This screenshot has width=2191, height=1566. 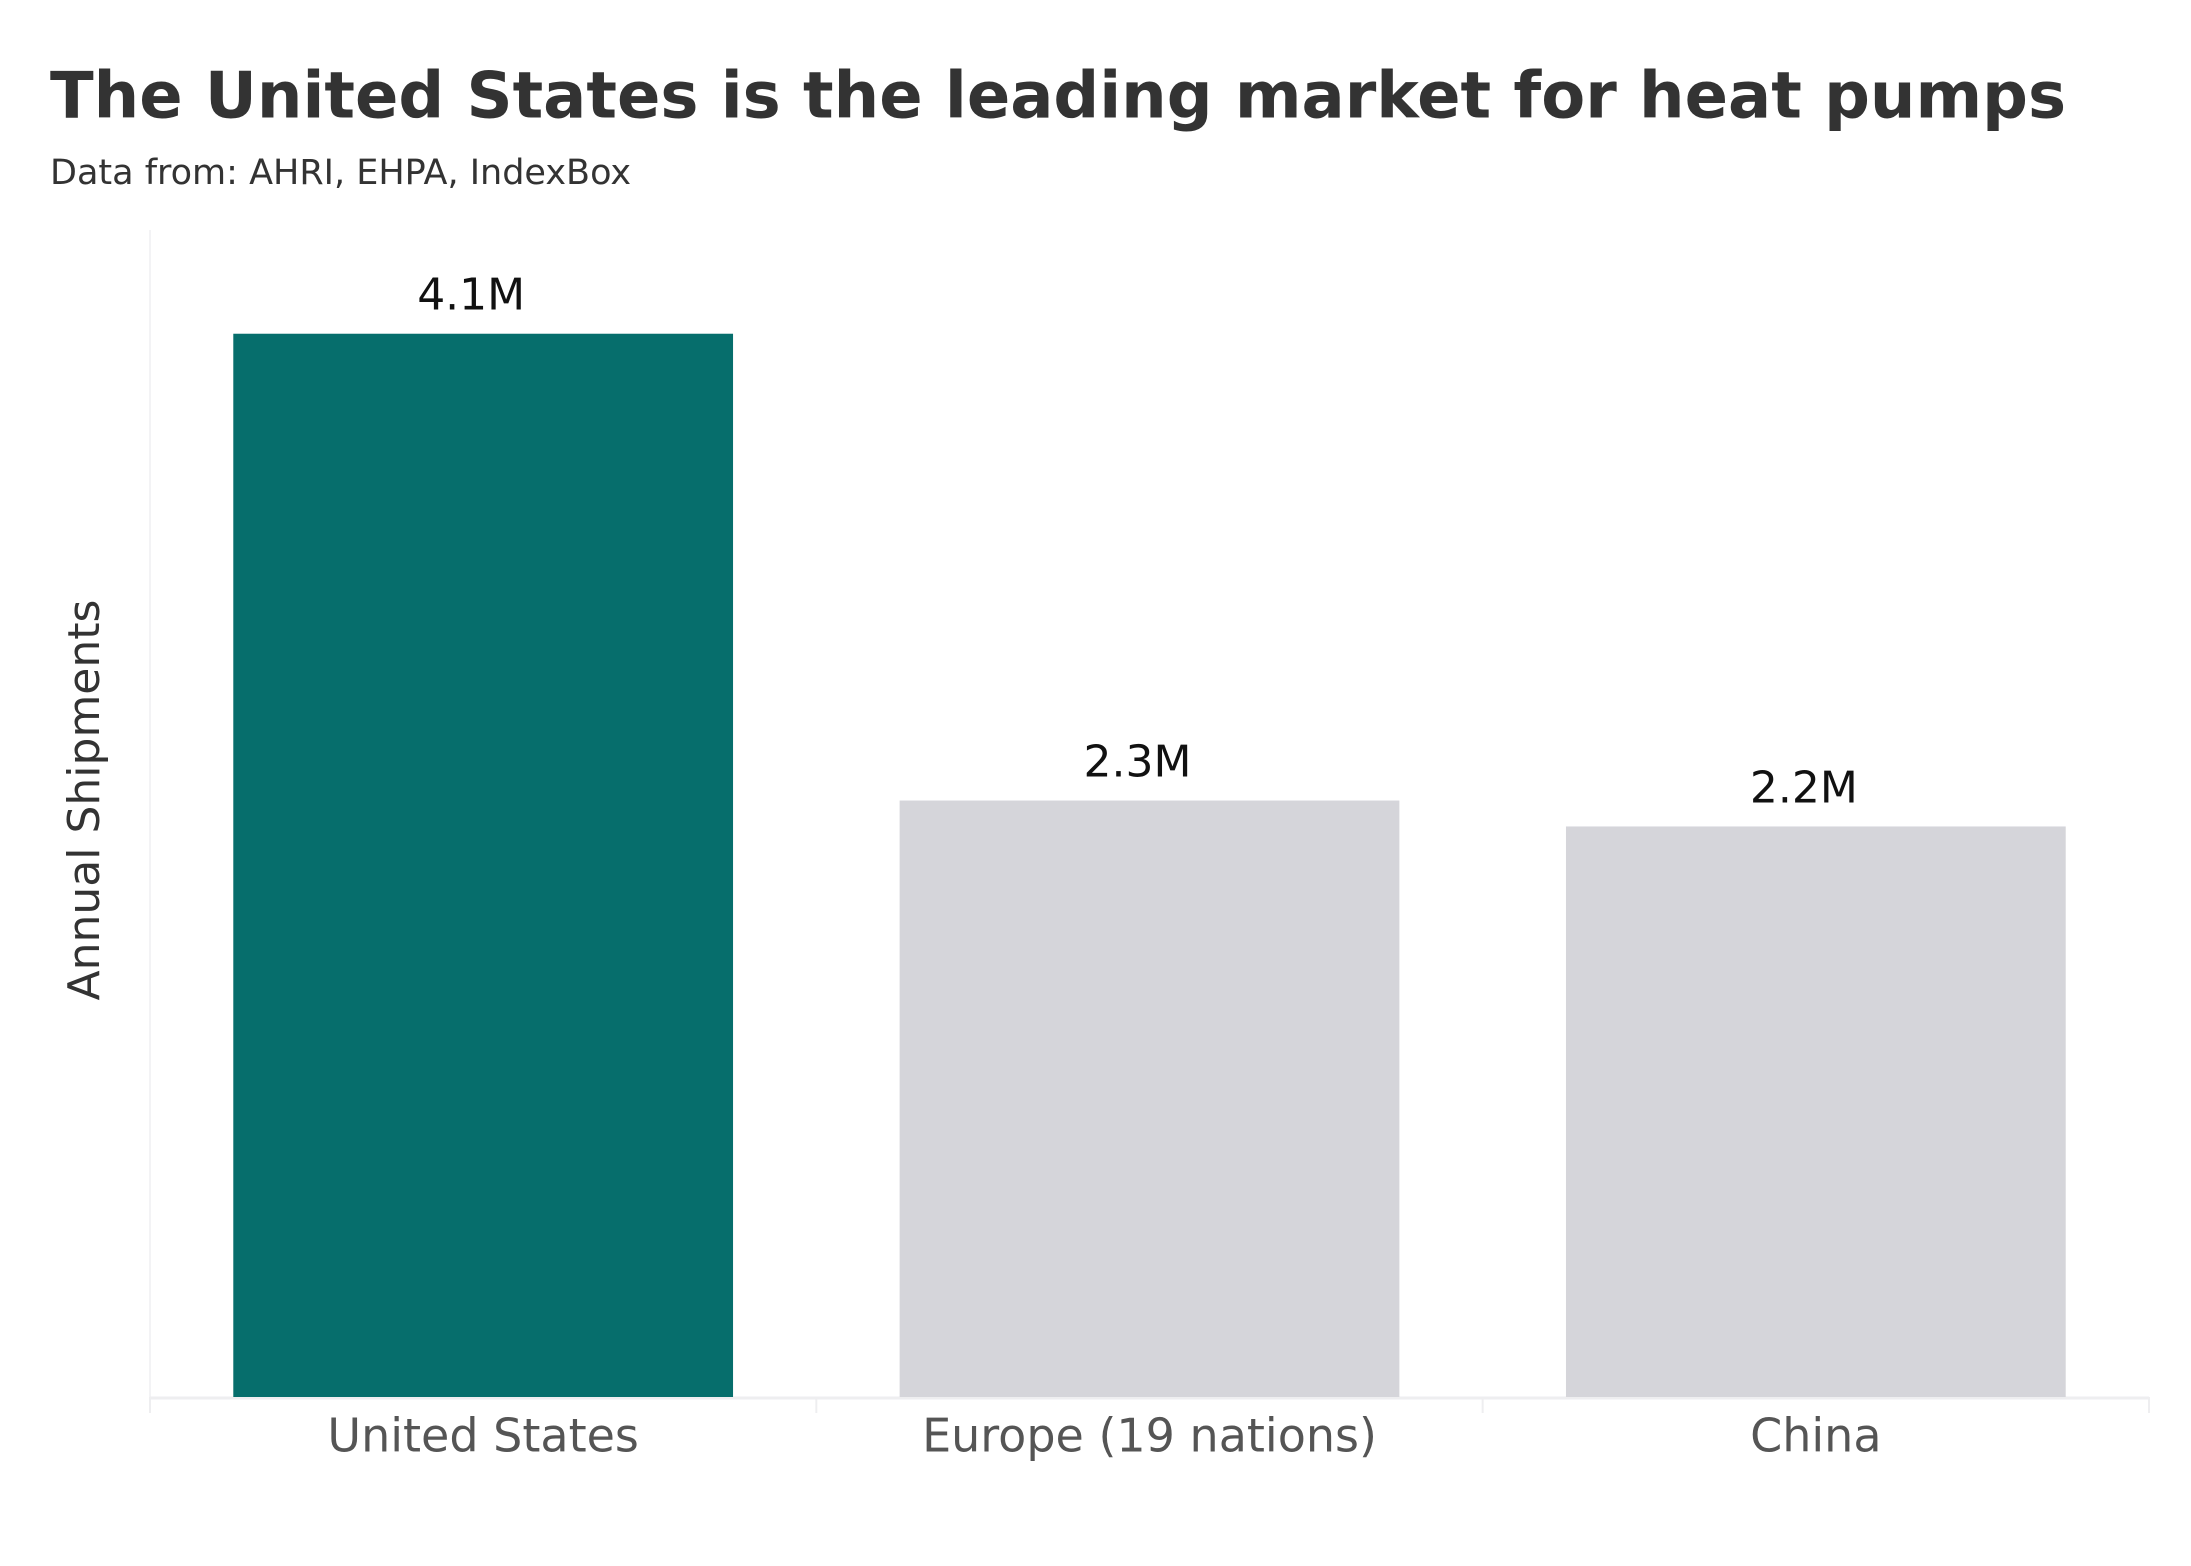 What do you see at coordinates (1138, 762) in the screenshot?
I see `value-label: 2.3M` at bounding box center [1138, 762].